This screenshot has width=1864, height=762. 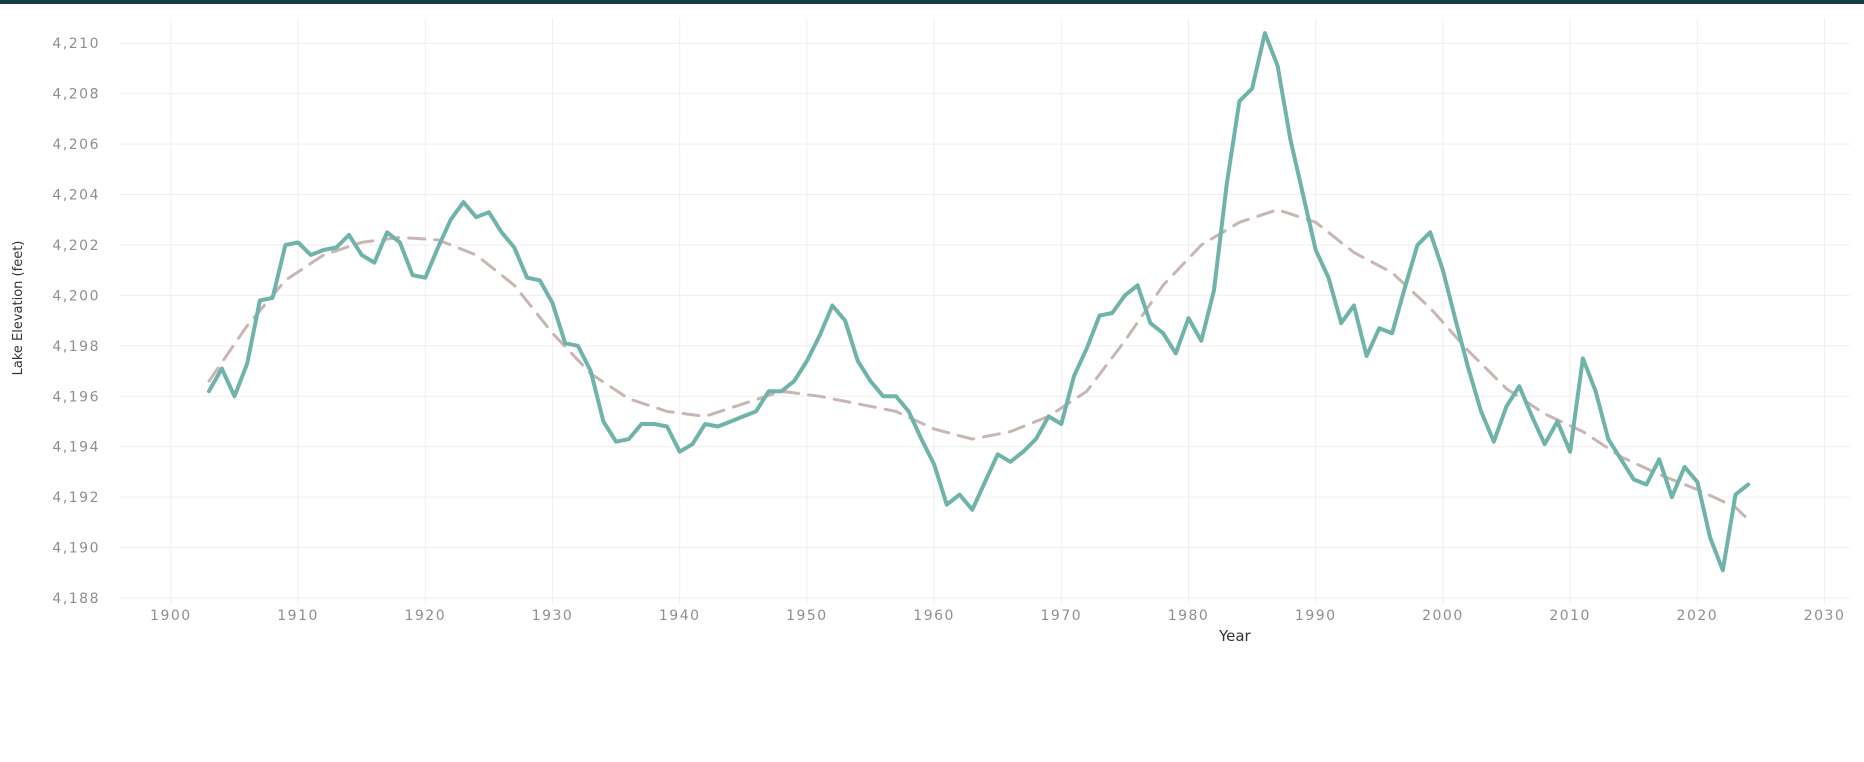 I want to click on x-tick-label: 1990, so click(x=1316, y=616).